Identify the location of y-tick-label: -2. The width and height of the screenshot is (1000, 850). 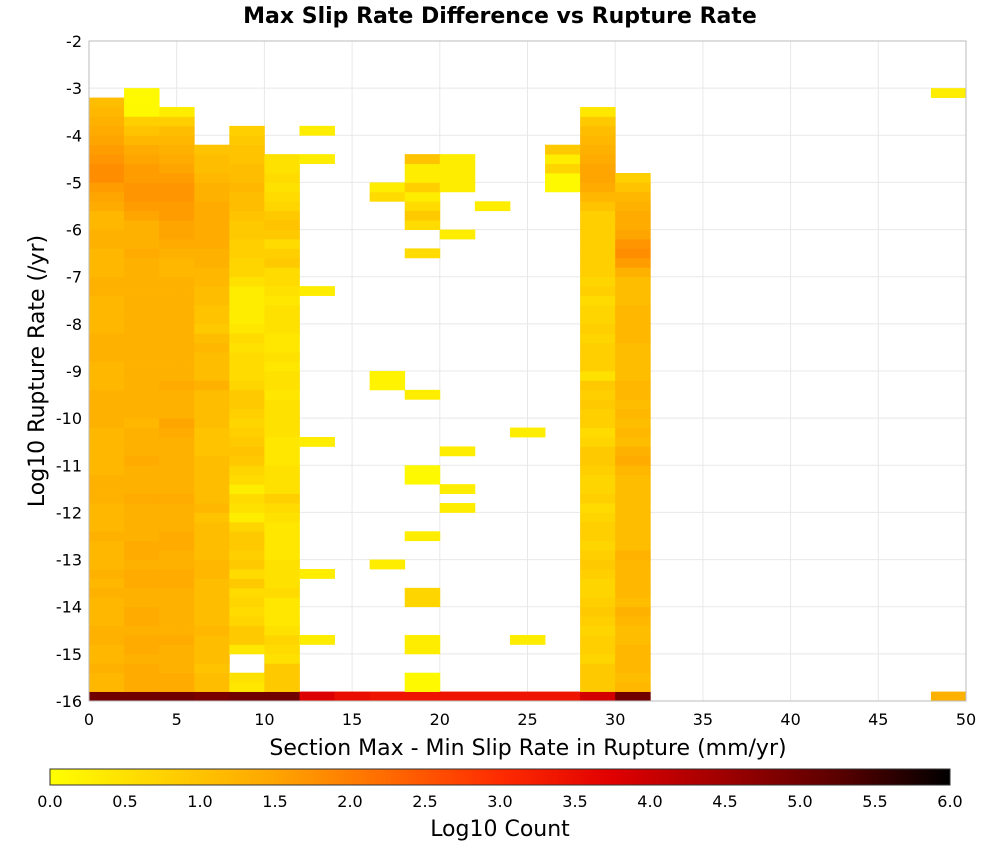
(74, 41).